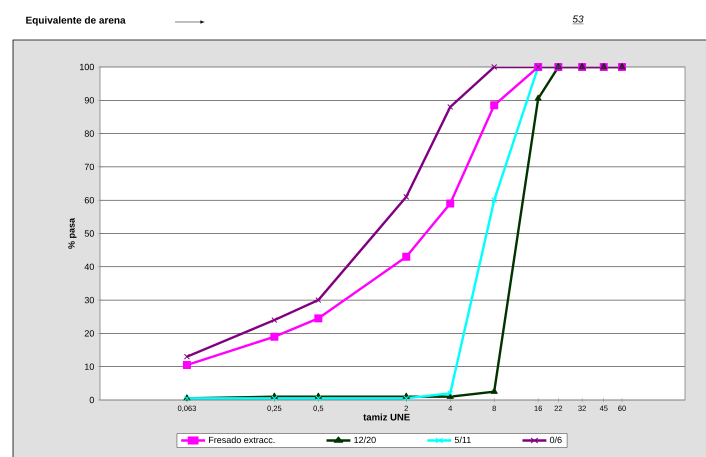 The height and width of the screenshot is (457, 706). What do you see at coordinates (89, 267) in the screenshot?
I see `y-tick-label: 40` at bounding box center [89, 267].